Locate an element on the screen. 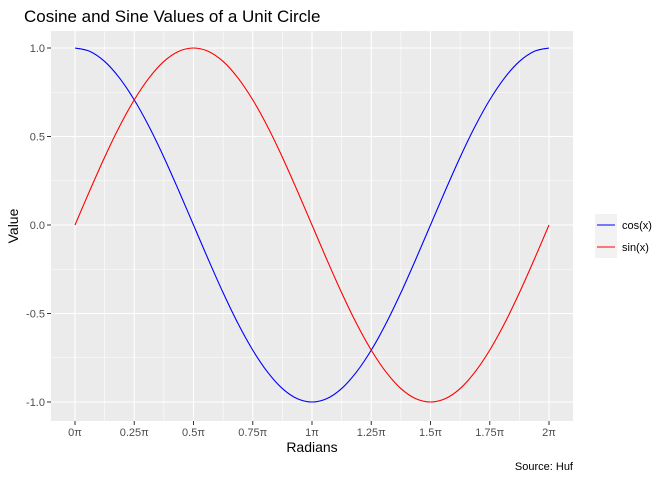 This screenshot has height=480, width=672. y-tick-label: -0.5 is located at coordinates (35, 315).